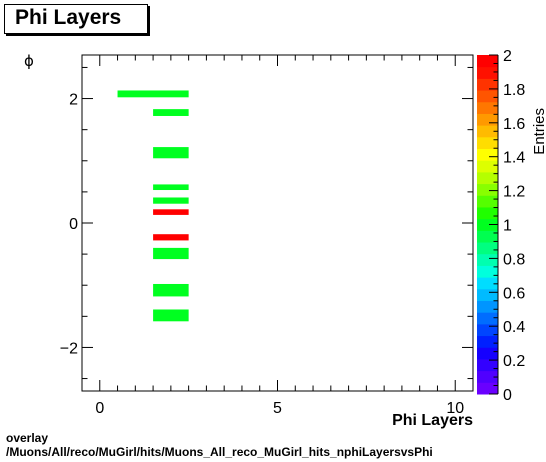 The height and width of the screenshot is (462, 546). What do you see at coordinates (73, 224) in the screenshot?
I see `y-tick-label: 0` at bounding box center [73, 224].